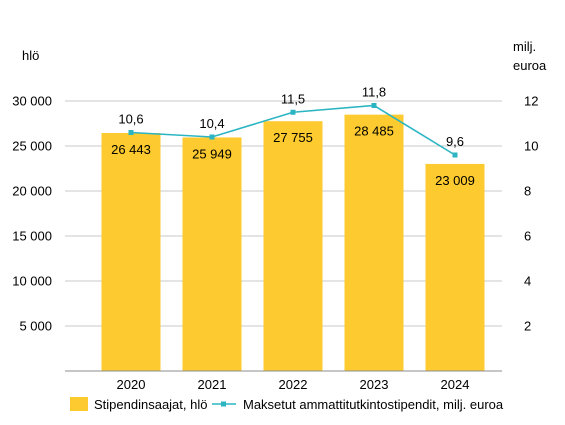 This screenshot has width=565, height=425. I want to click on y-right-tick-label: 10, so click(531, 146).